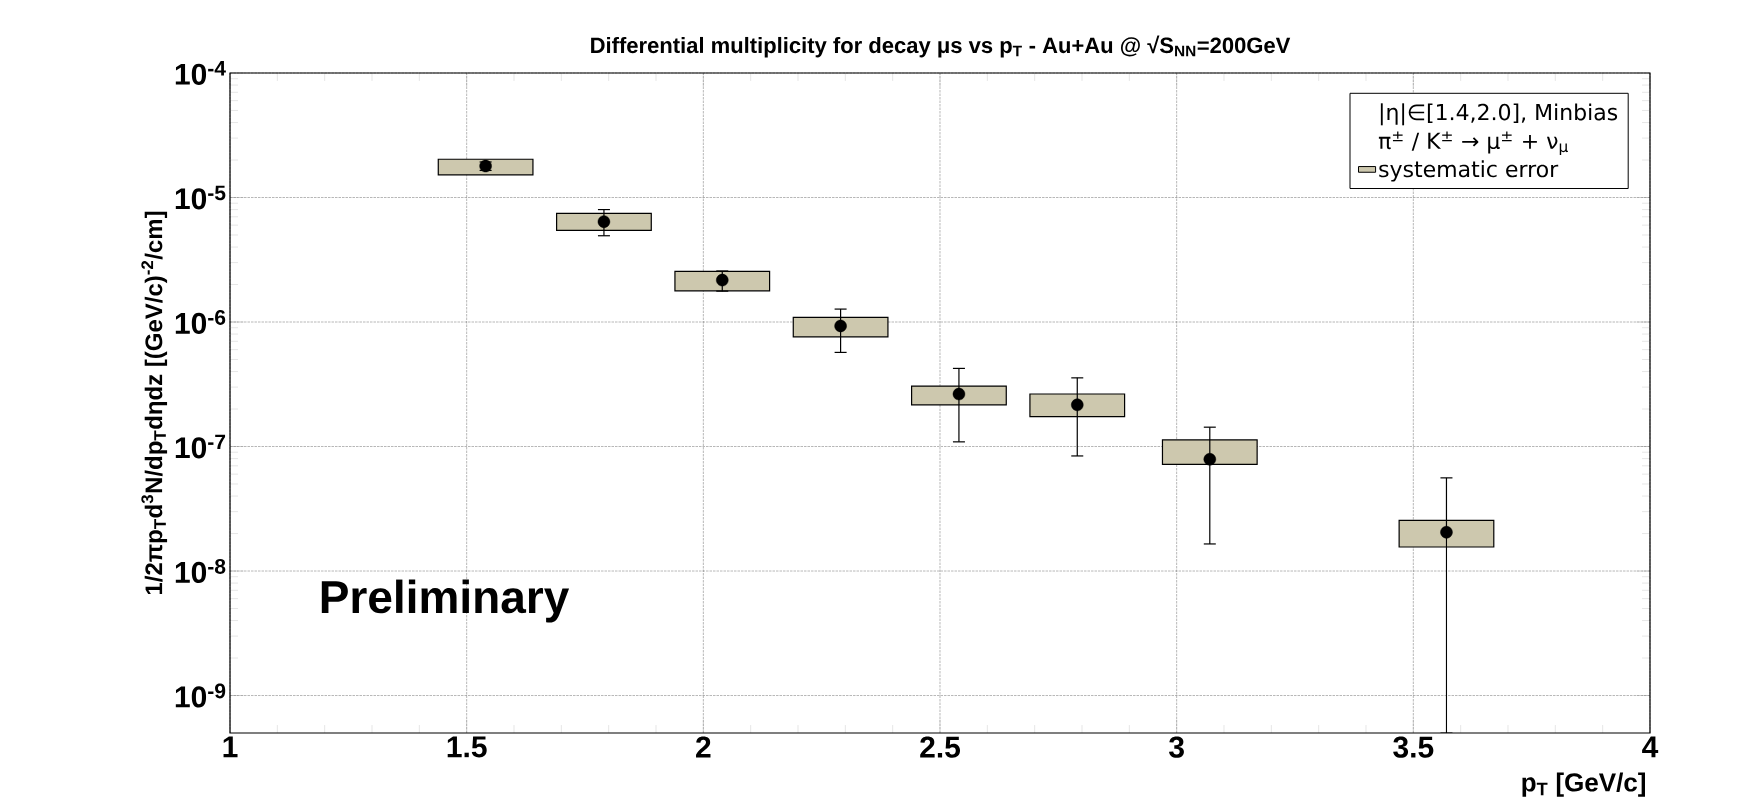 The height and width of the screenshot is (805, 1753). What do you see at coordinates (940, 747) in the screenshot?
I see `x-tick-label: 2.5` at bounding box center [940, 747].